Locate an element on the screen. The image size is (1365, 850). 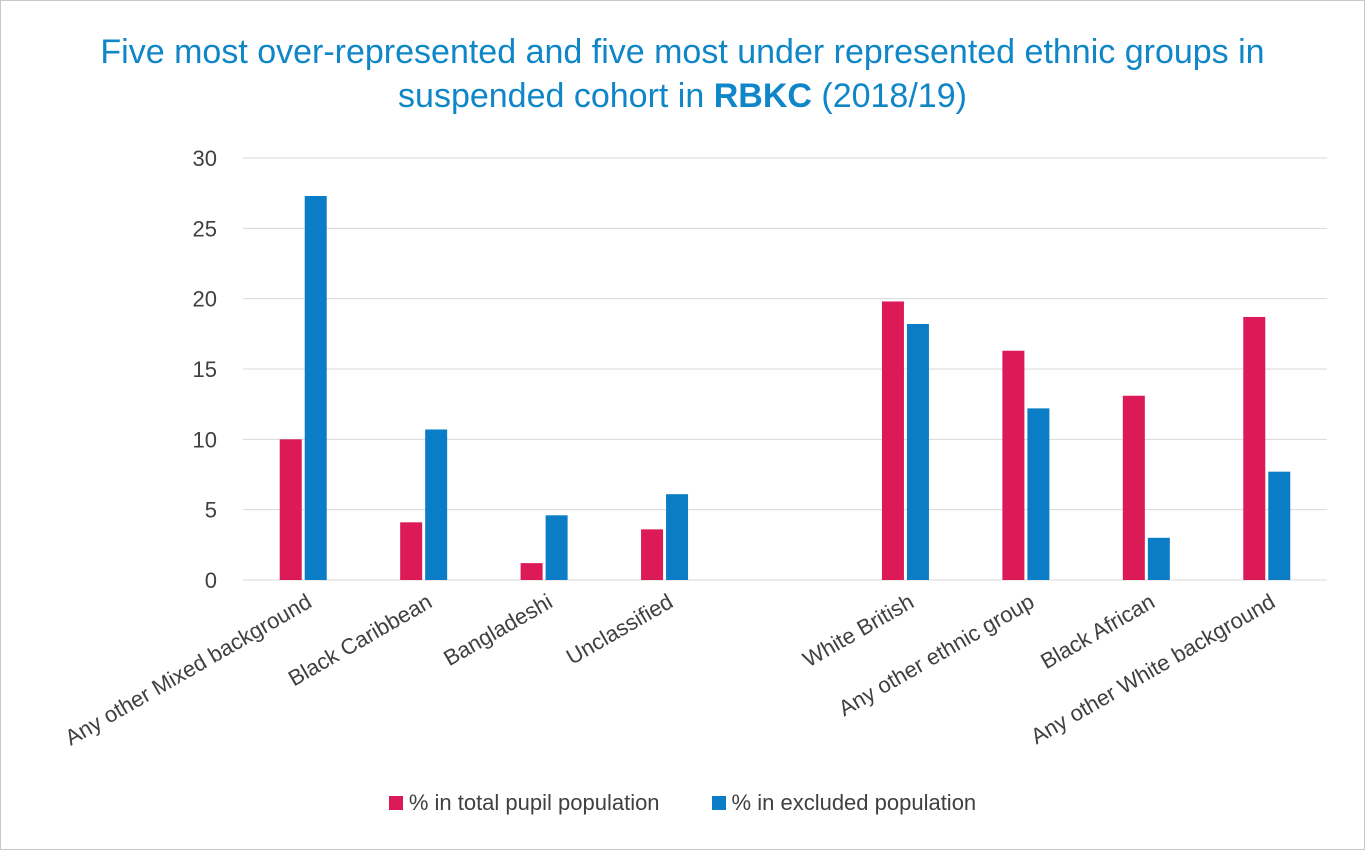
legend-swatch-excluded is located at coordinates (719, 803).